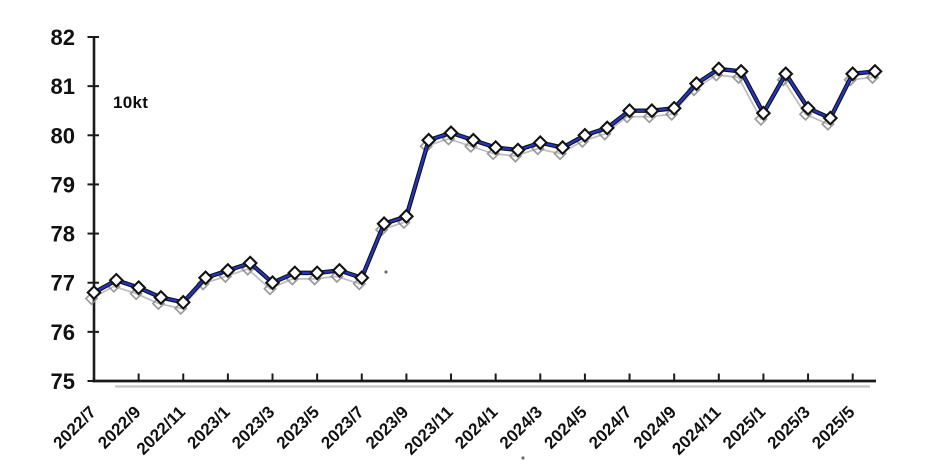 This screenshot has height=470, width=945. Describe the element at coordinates (833, 427) in the screenshot. I see `x-tick-label: 2025/5` at that location.